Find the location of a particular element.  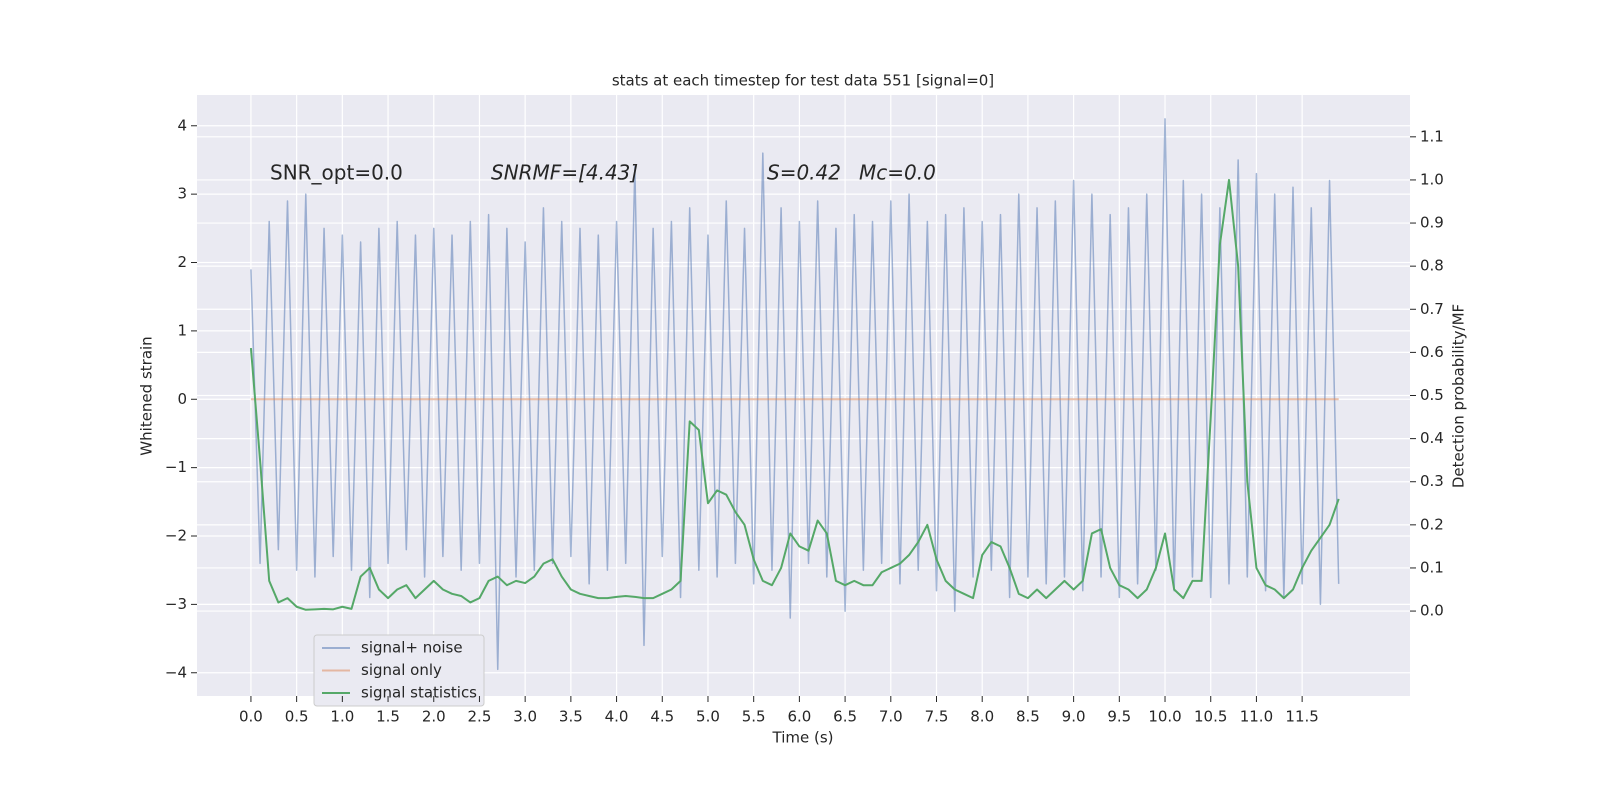

y2-tick-label: 0.7 is located at coordinates (1432, 309).